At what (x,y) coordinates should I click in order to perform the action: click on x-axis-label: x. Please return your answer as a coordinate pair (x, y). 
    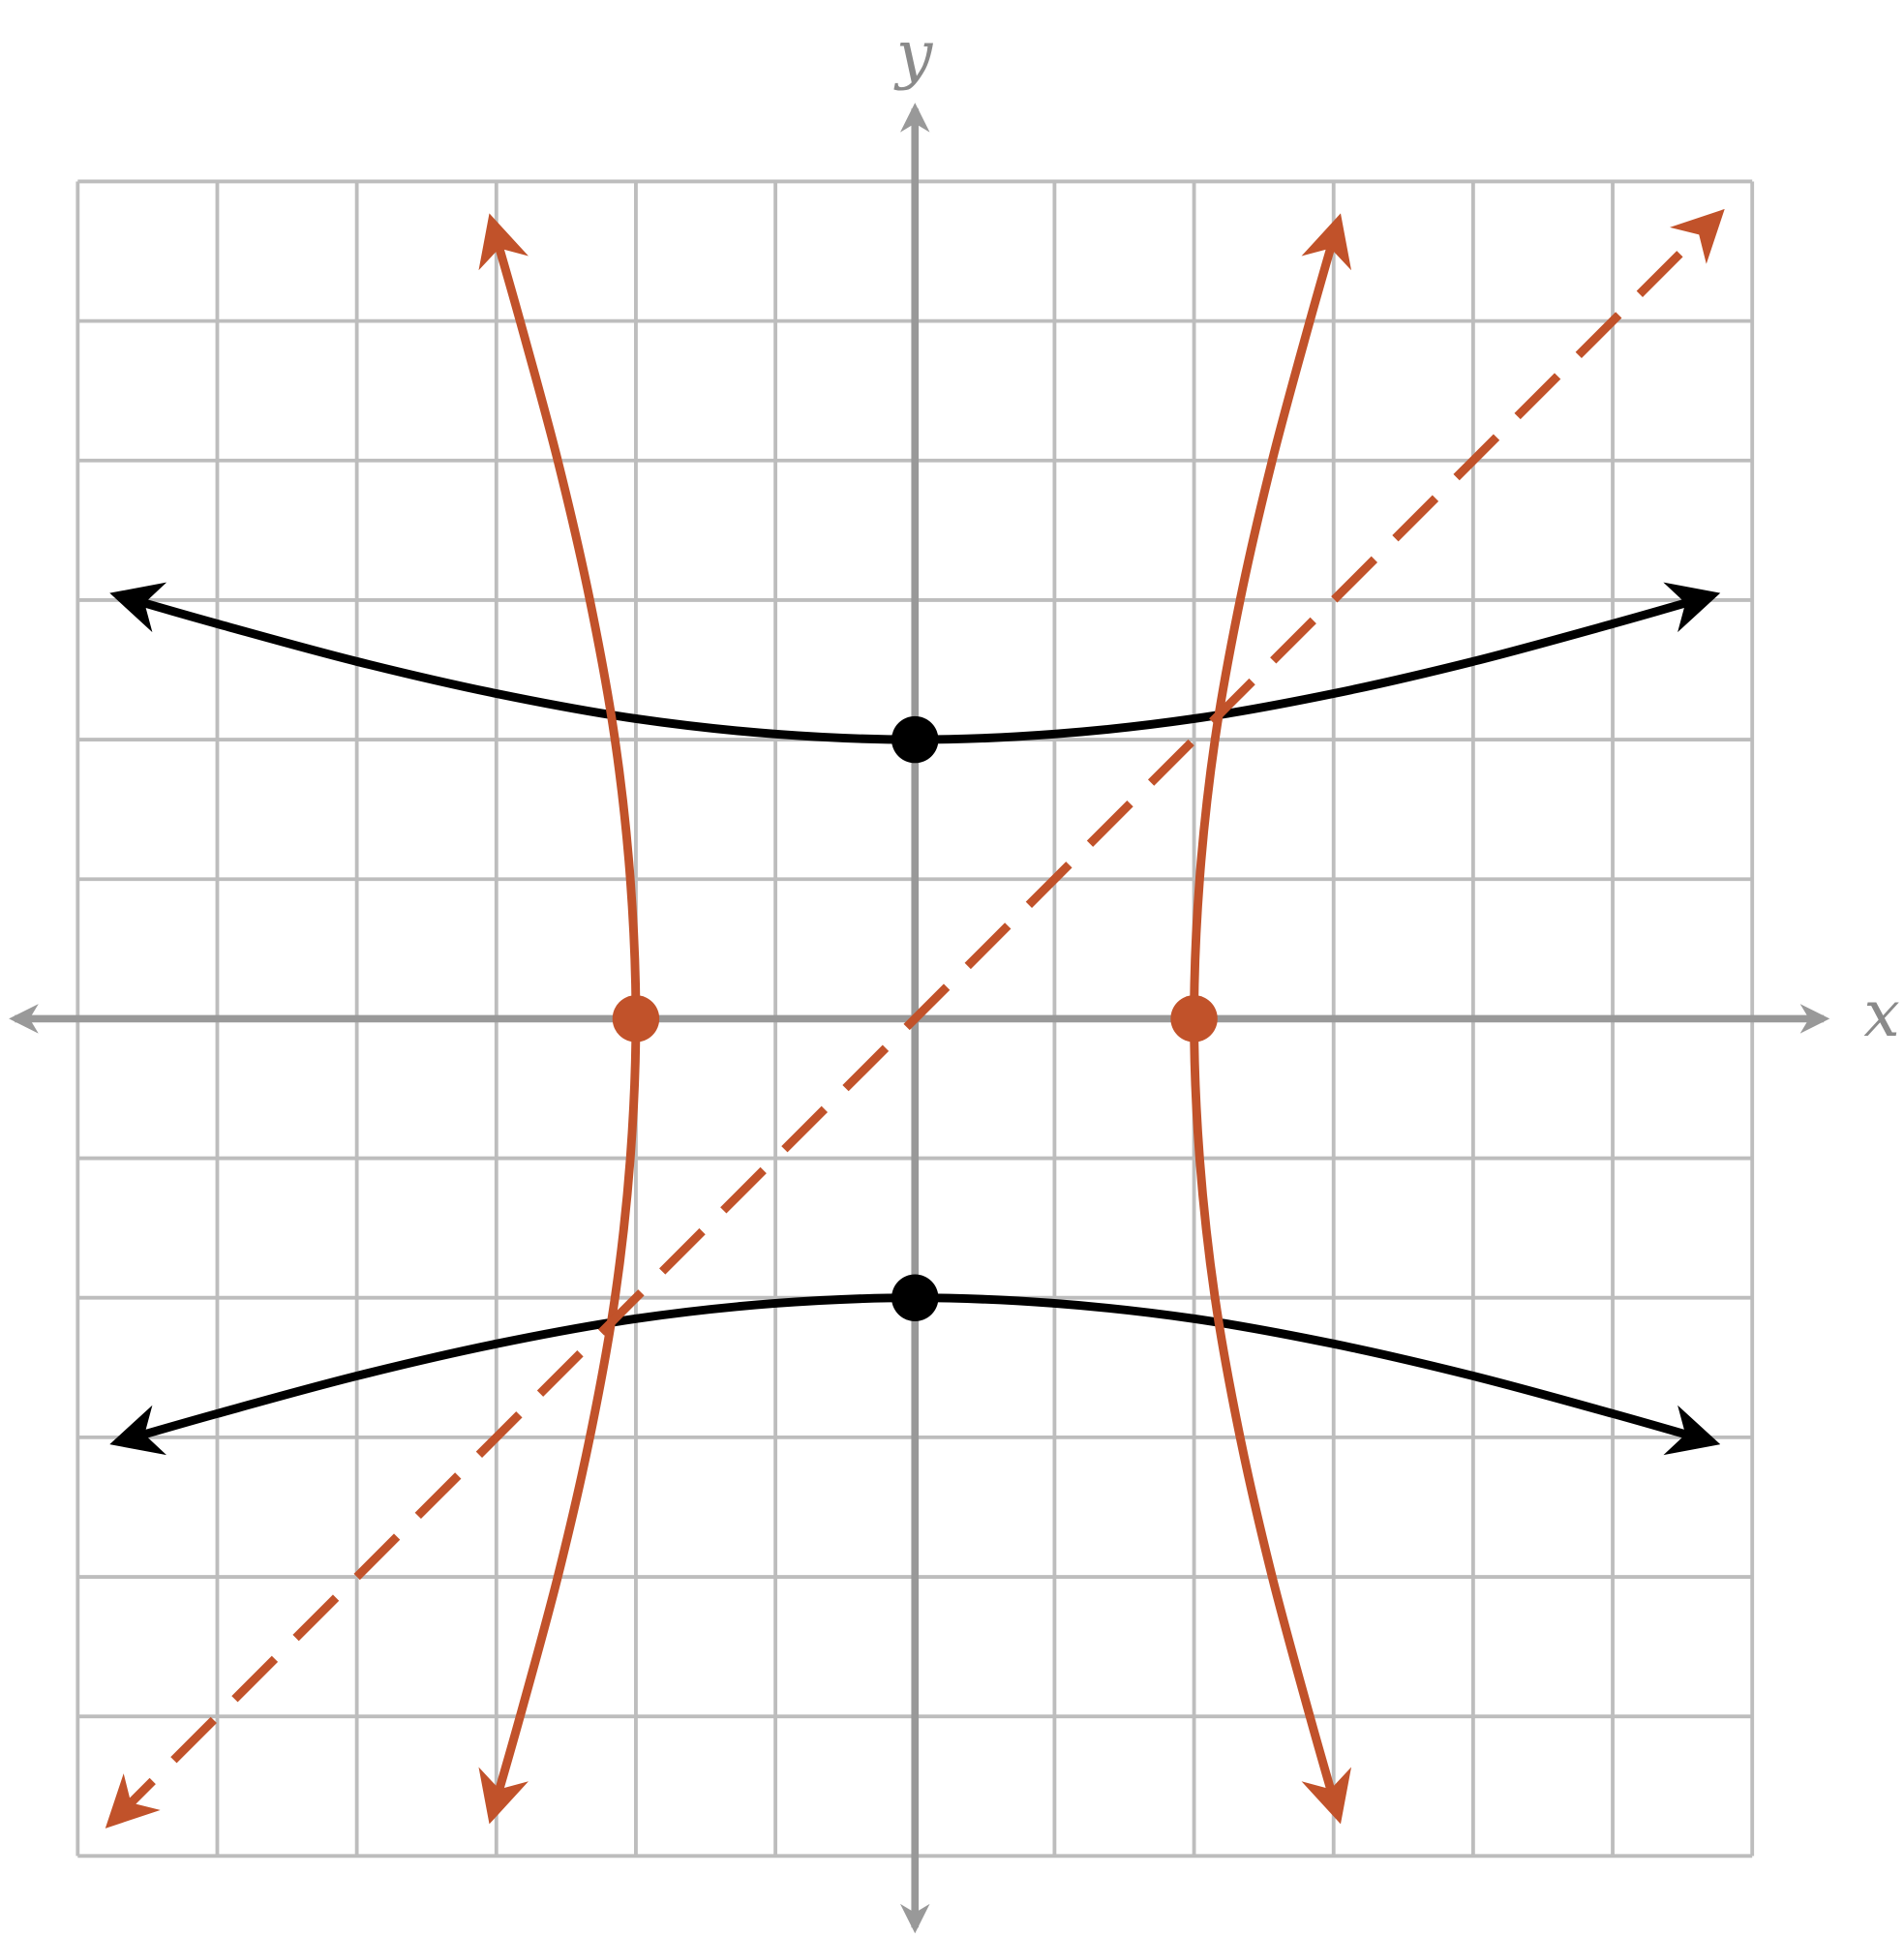
    Looking at the image, I should click on (1881, 1014).